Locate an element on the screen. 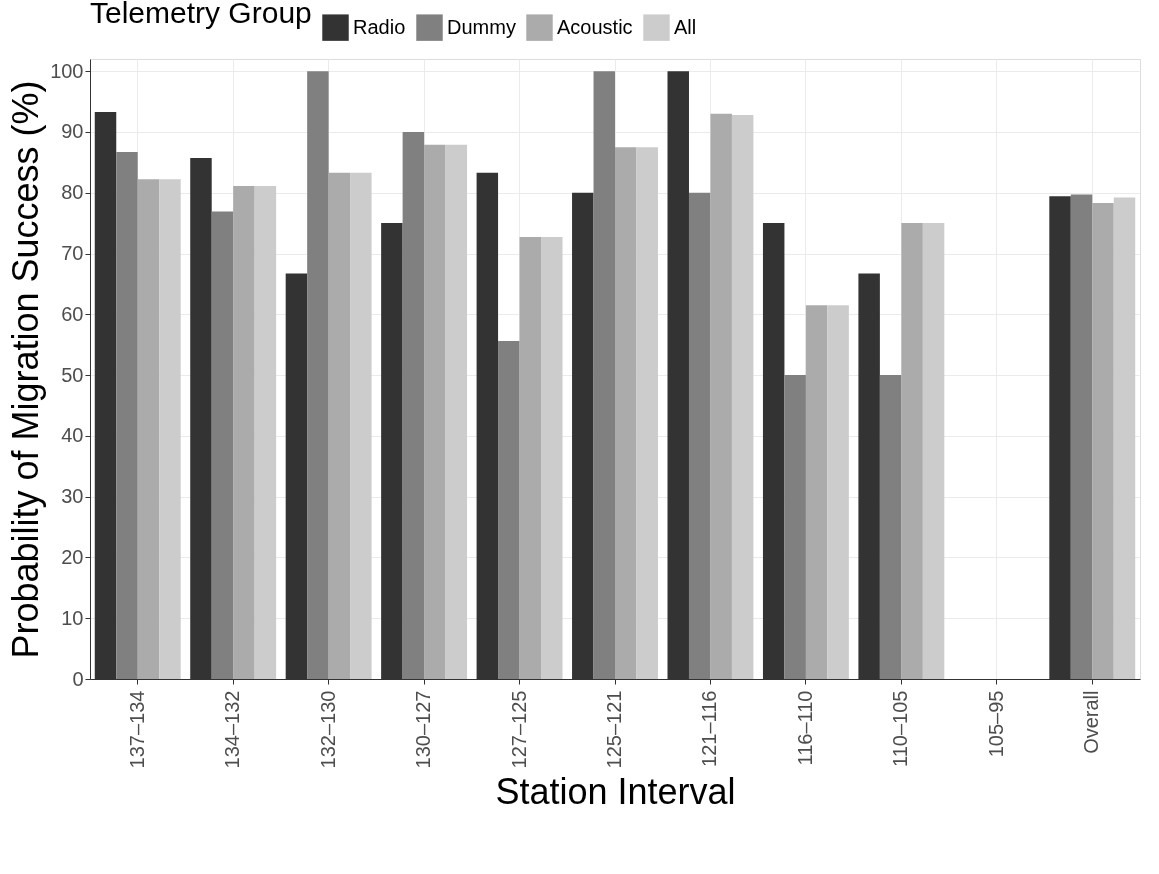 Image resolution: width=1159 pixels, height=874 pixels. y-tick-label: 90 is located at coordinates (72, 131).